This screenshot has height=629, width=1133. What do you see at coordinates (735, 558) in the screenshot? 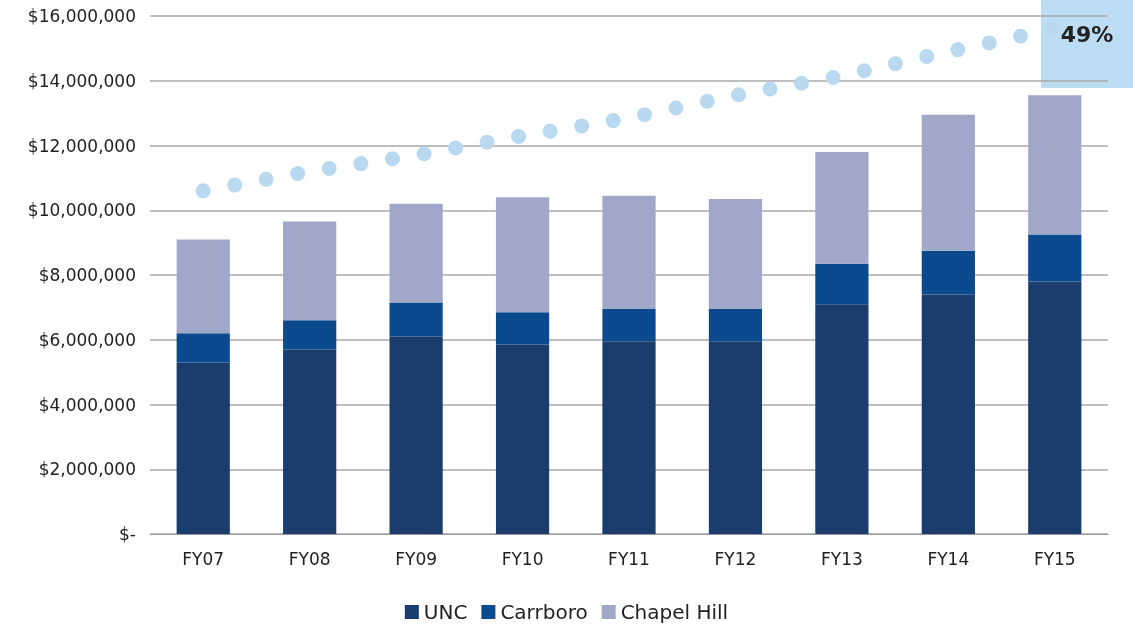
I see `x-tick-label: FY12` at bounding box center [735, 558].